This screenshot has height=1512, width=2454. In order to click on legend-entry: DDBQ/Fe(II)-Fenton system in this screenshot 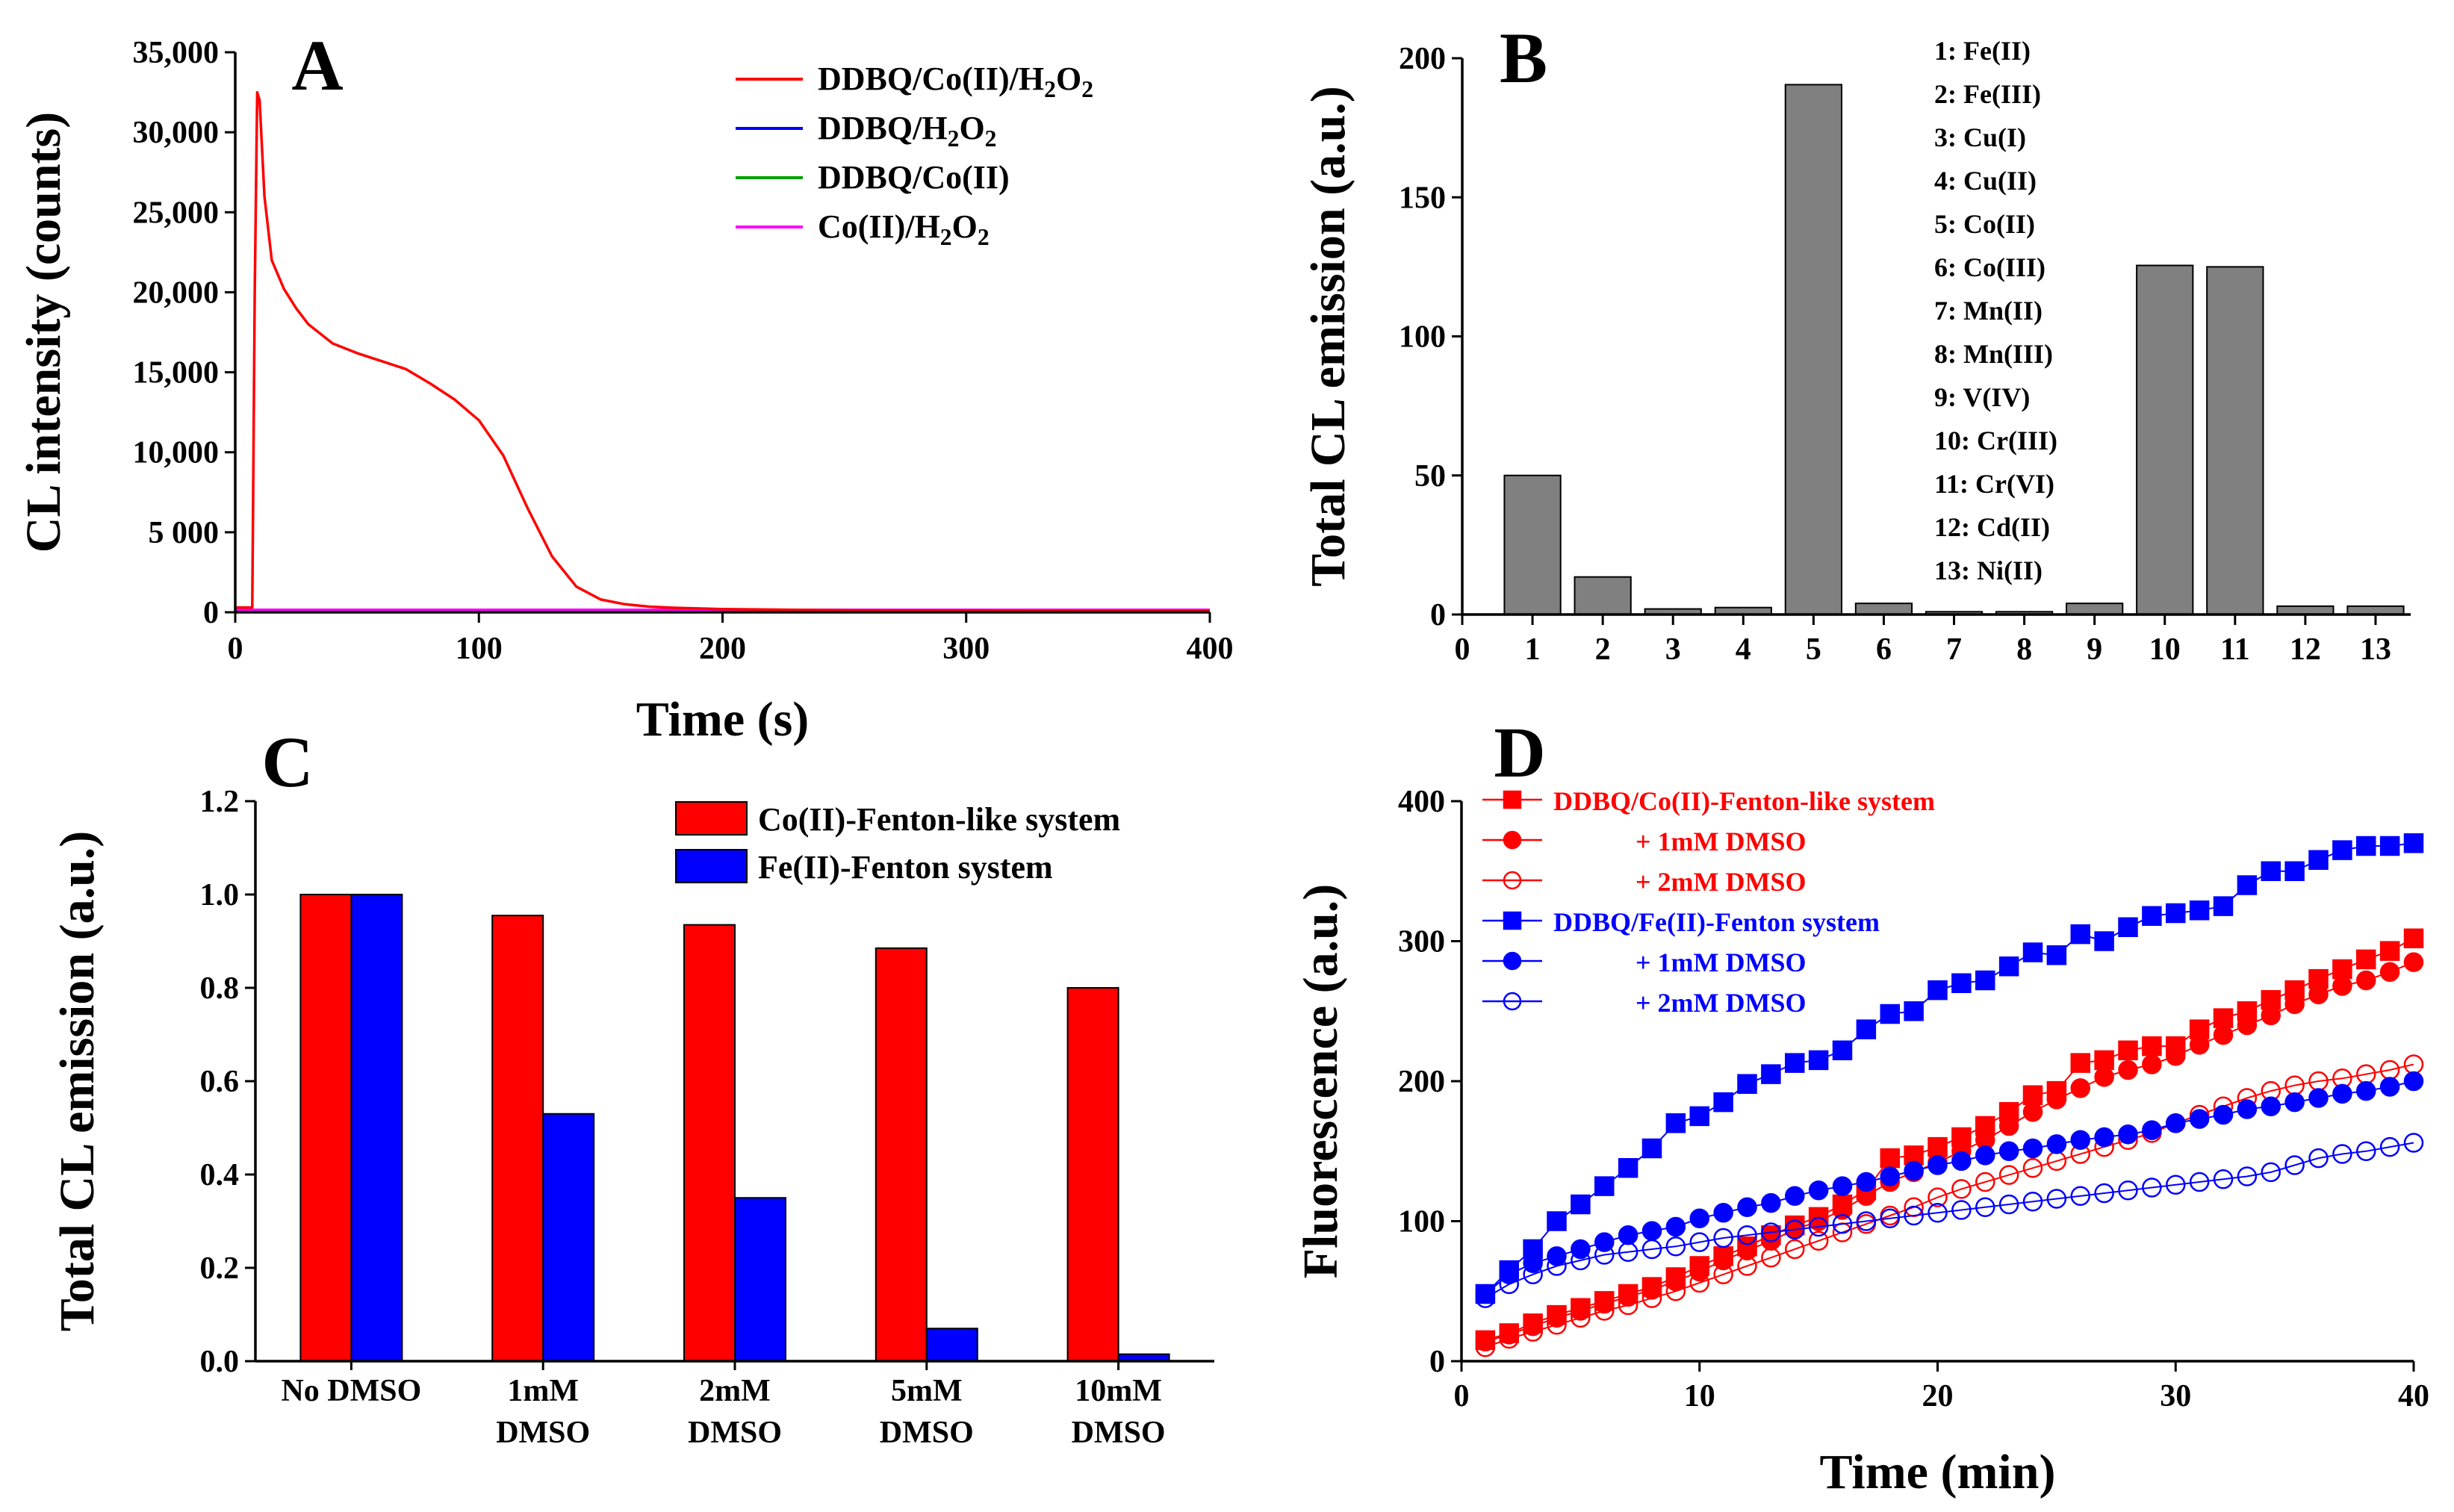, I will do `click(1716, 922)`.